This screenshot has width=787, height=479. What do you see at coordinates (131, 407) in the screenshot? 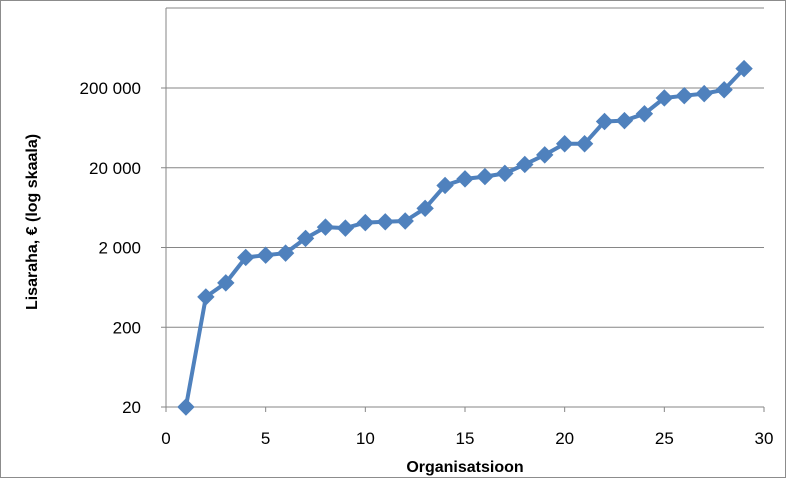
I see `y-tick-label: 20` at bounding box center [131, 407].